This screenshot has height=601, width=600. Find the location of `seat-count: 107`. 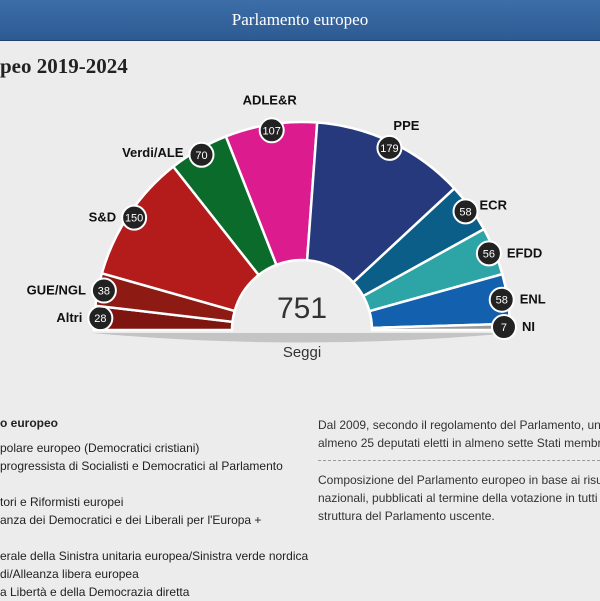

seat-count: 107 is located at coordinates (272, 131).